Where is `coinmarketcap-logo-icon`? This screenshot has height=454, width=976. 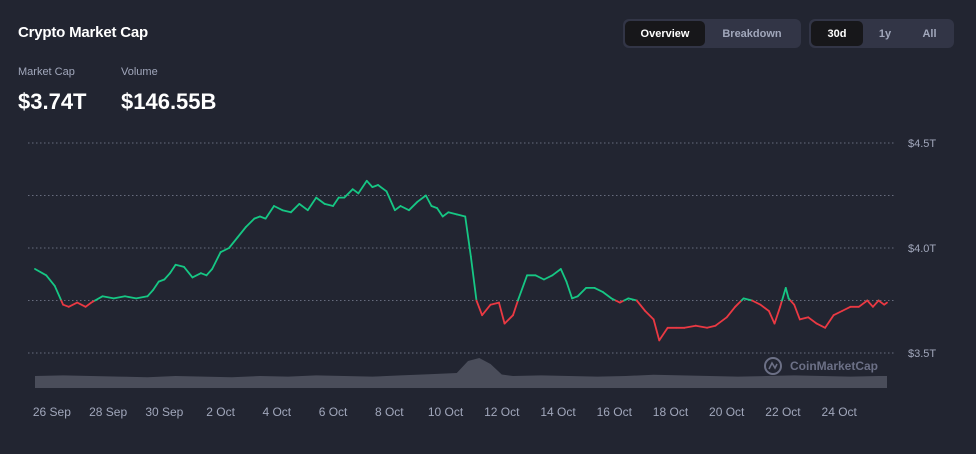 coinmarketcap-logo-icon is located at coordinates (773, 366).